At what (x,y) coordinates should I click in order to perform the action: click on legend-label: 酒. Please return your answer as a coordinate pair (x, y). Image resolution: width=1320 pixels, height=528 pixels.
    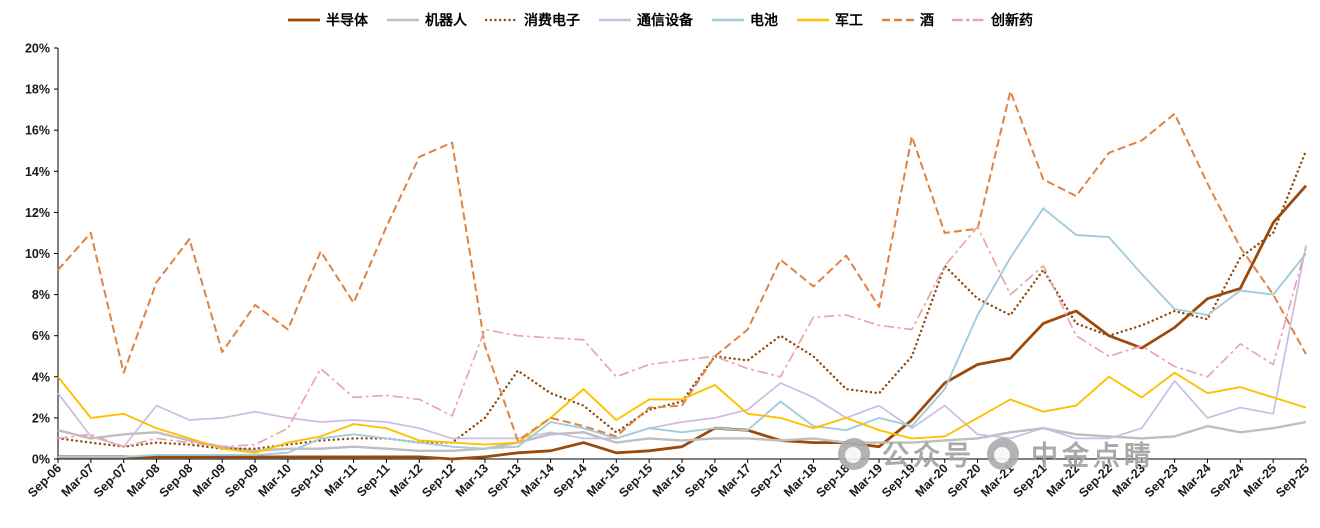
    Looking at the image, I should click on (927, 20).